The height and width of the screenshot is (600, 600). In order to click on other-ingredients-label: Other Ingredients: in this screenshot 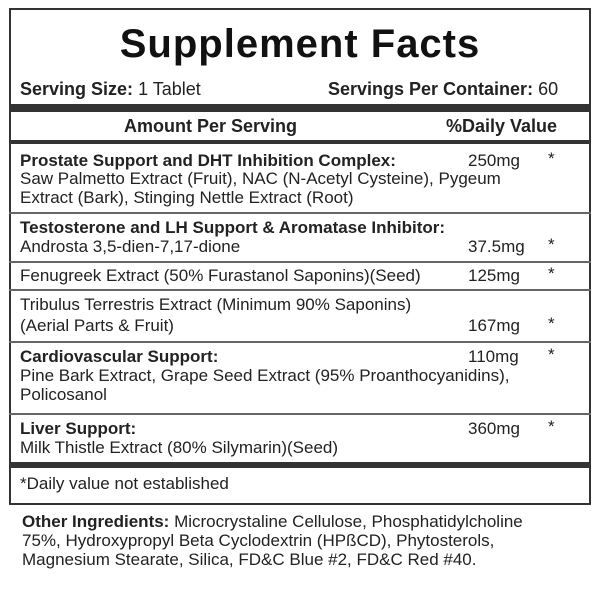, I will do `click(96, 521)`.